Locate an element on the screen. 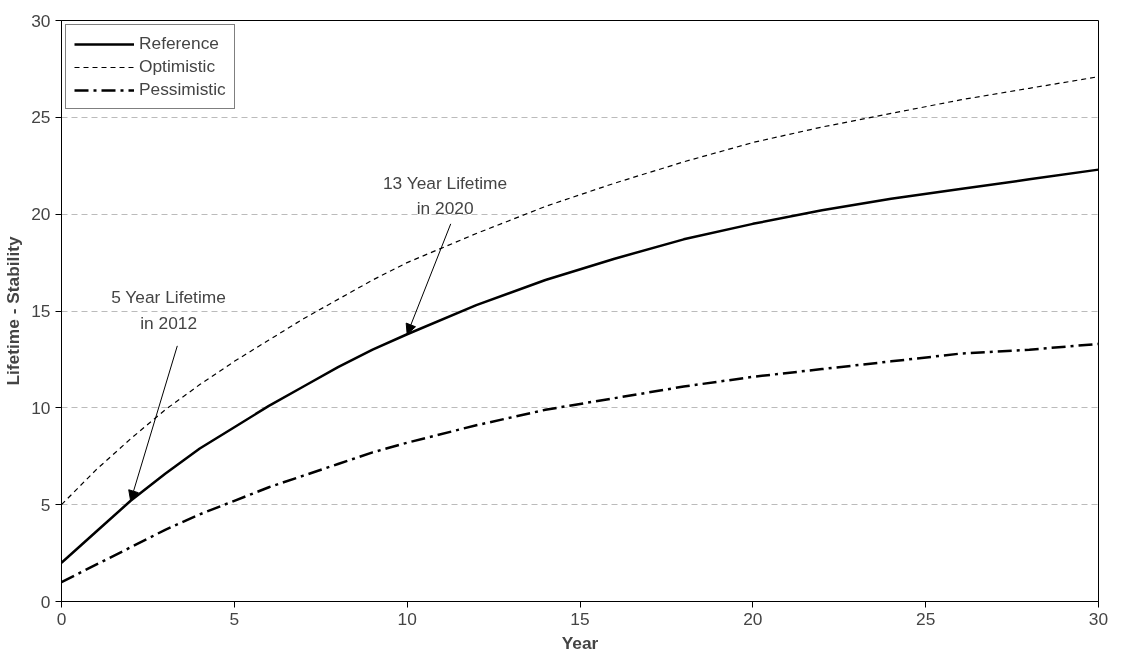 This screenshot has height=661, width=1124. x-tick-label: 10 is located at coordinates (407, 618).